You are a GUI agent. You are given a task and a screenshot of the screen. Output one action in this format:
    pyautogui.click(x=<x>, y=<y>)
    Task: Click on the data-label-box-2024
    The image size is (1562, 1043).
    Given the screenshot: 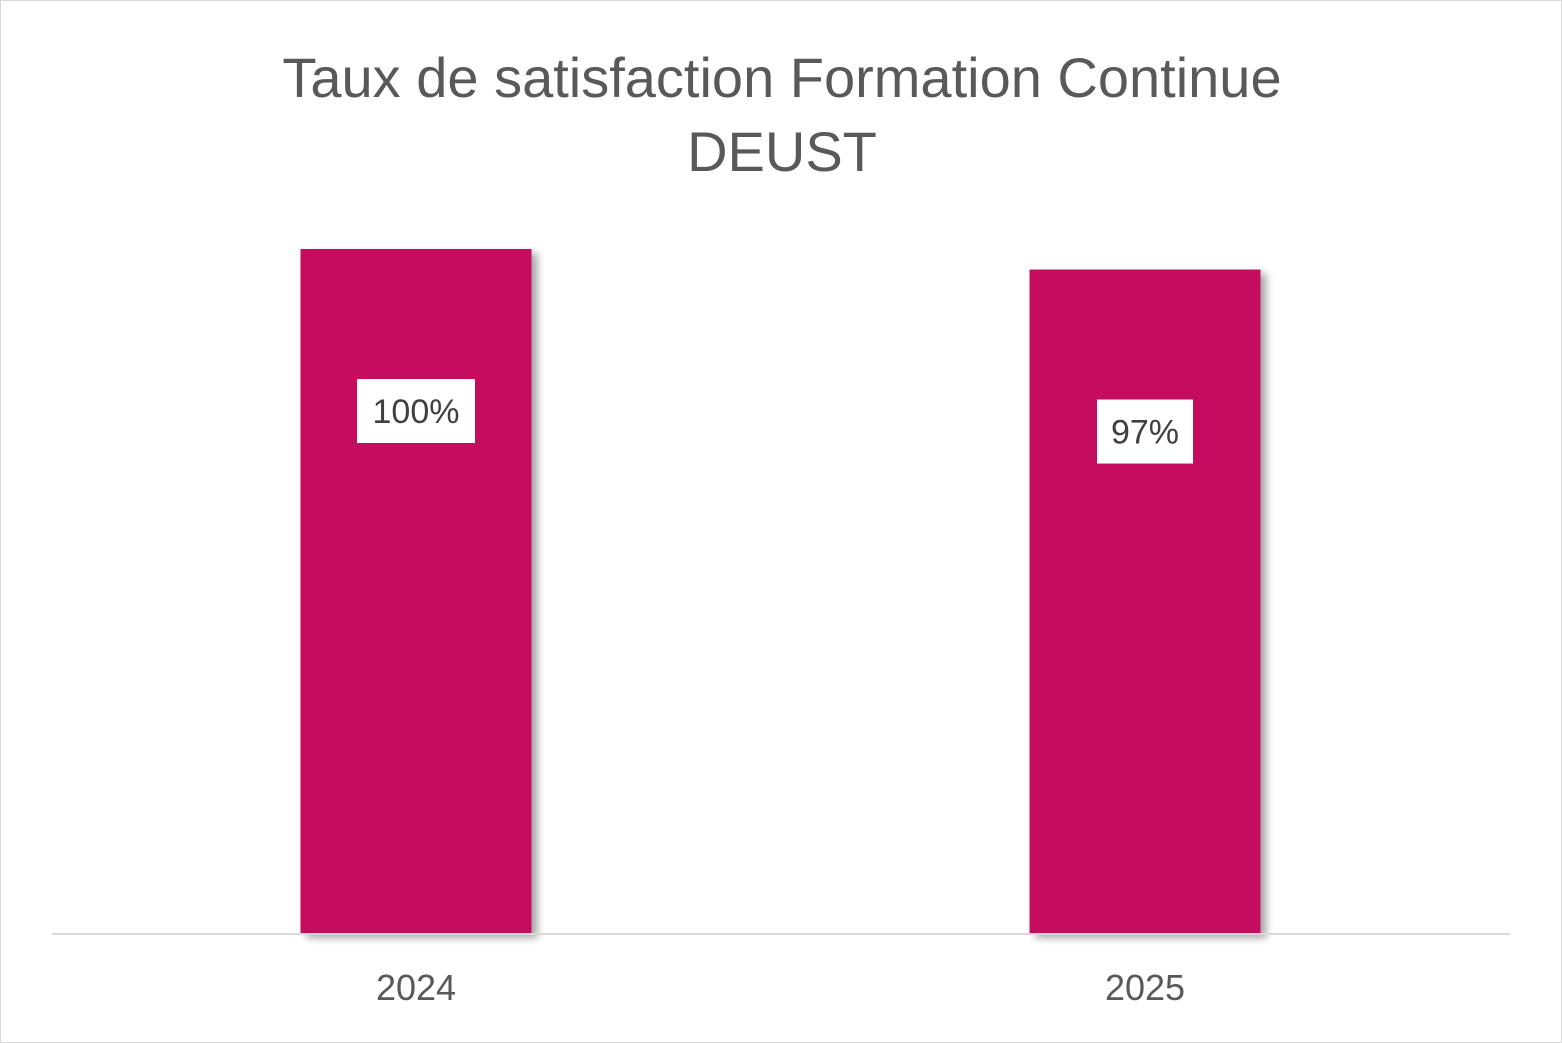 What is the action you would take?
    pyautogui.click(x=416, y=411)
    